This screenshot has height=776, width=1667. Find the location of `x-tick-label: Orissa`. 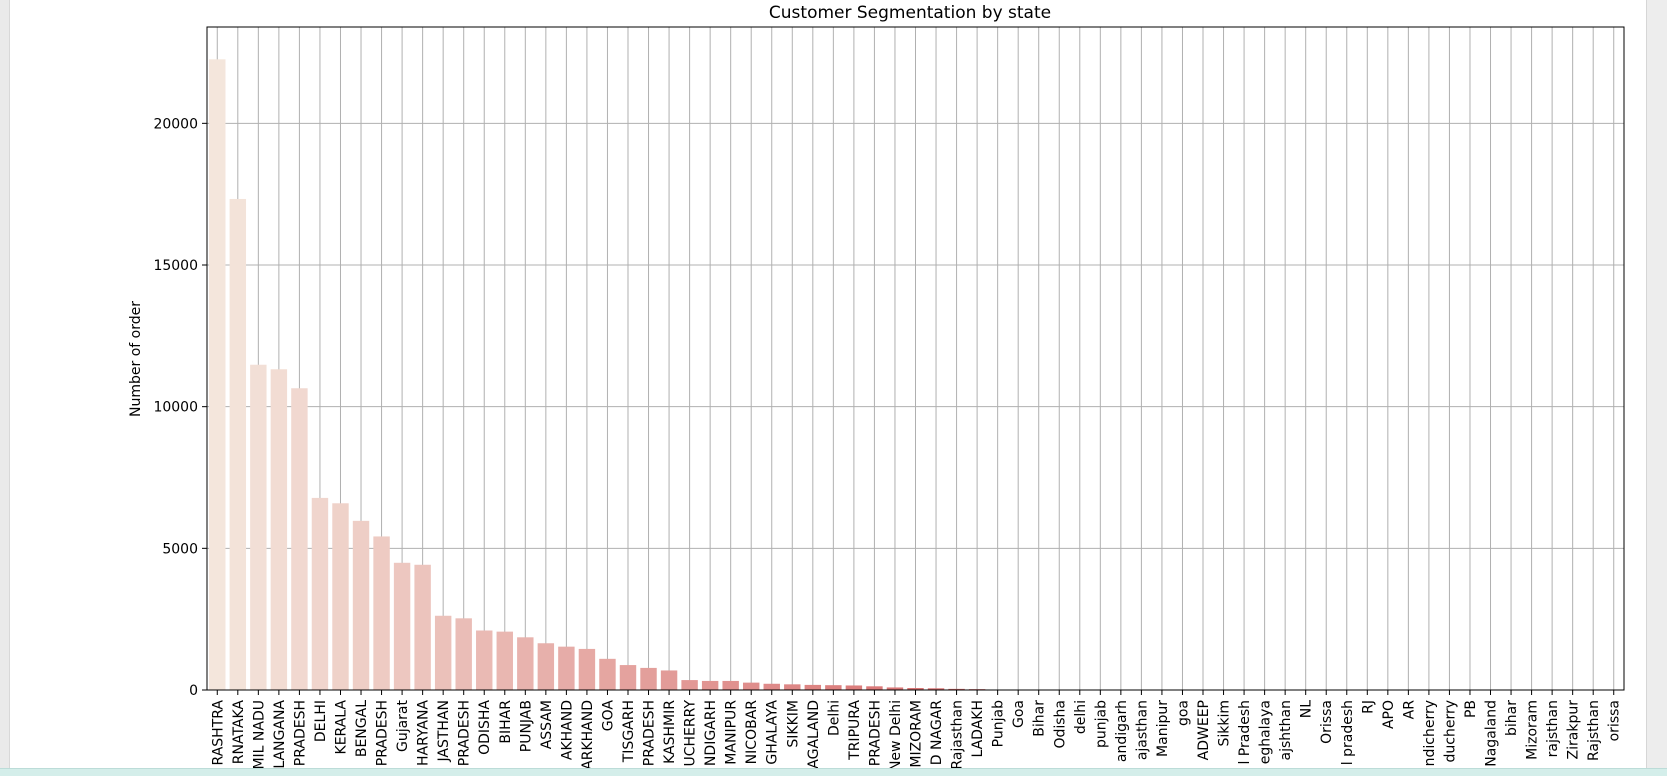

x-tick-label: Orissa is located at coordinates (1327, 722).